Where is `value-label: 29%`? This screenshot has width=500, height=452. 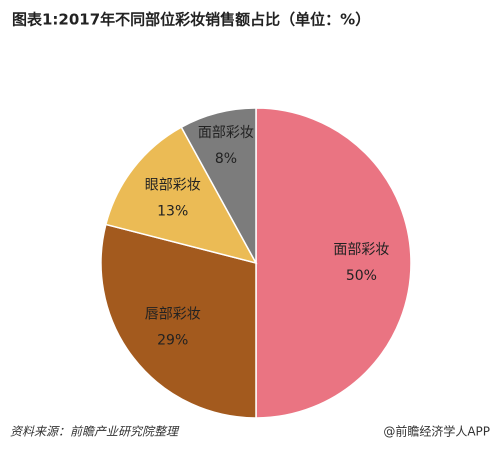
value-label: 29% is located at coordinates (172, 341).